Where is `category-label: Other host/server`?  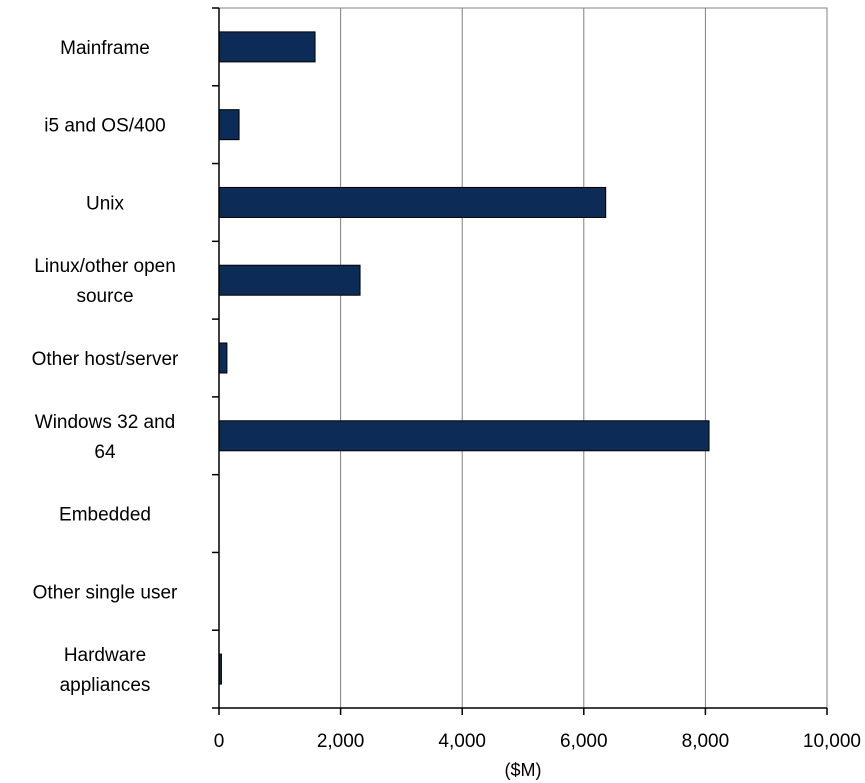 category-label: Other host/server is located at coordinates (105, 359).